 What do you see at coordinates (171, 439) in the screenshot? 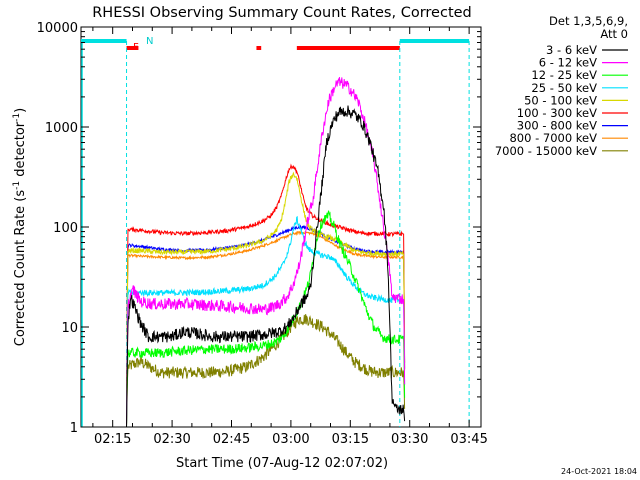
I see `x-tick-label: 02:30` at bounding box center [171, 439].